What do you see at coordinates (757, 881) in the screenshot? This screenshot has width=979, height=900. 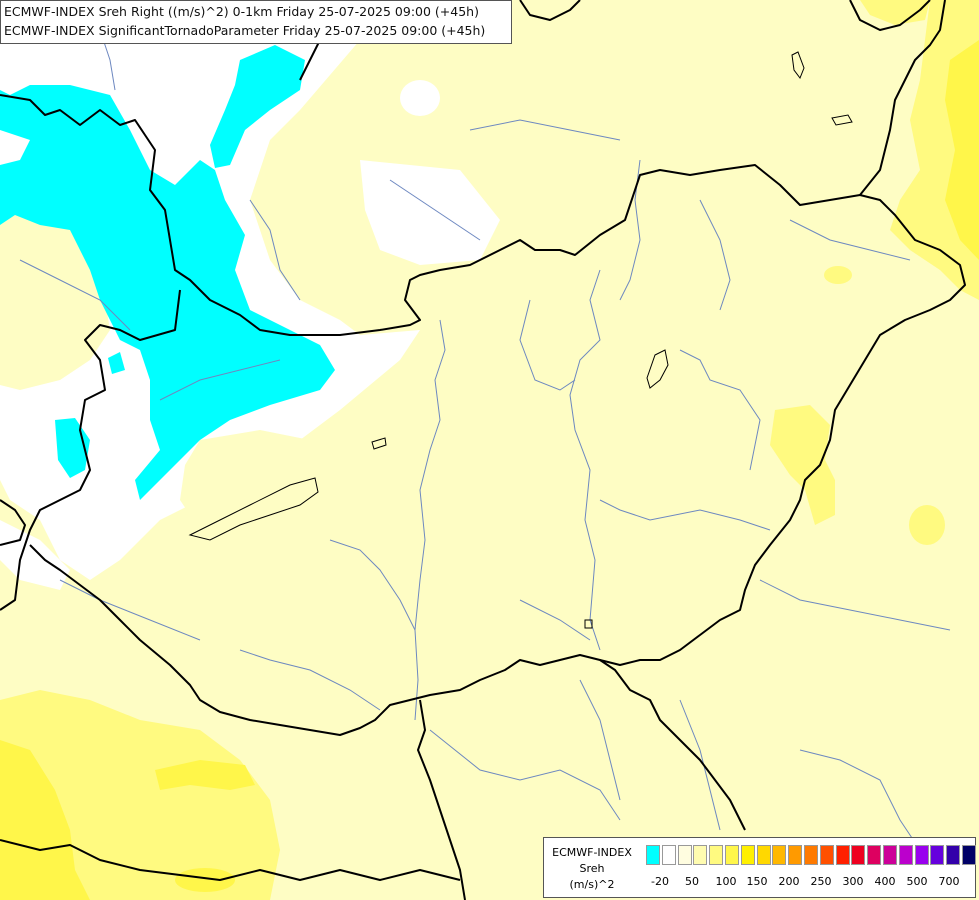 I see `legend-tick-label: 150` at bounding box center [757, 881].